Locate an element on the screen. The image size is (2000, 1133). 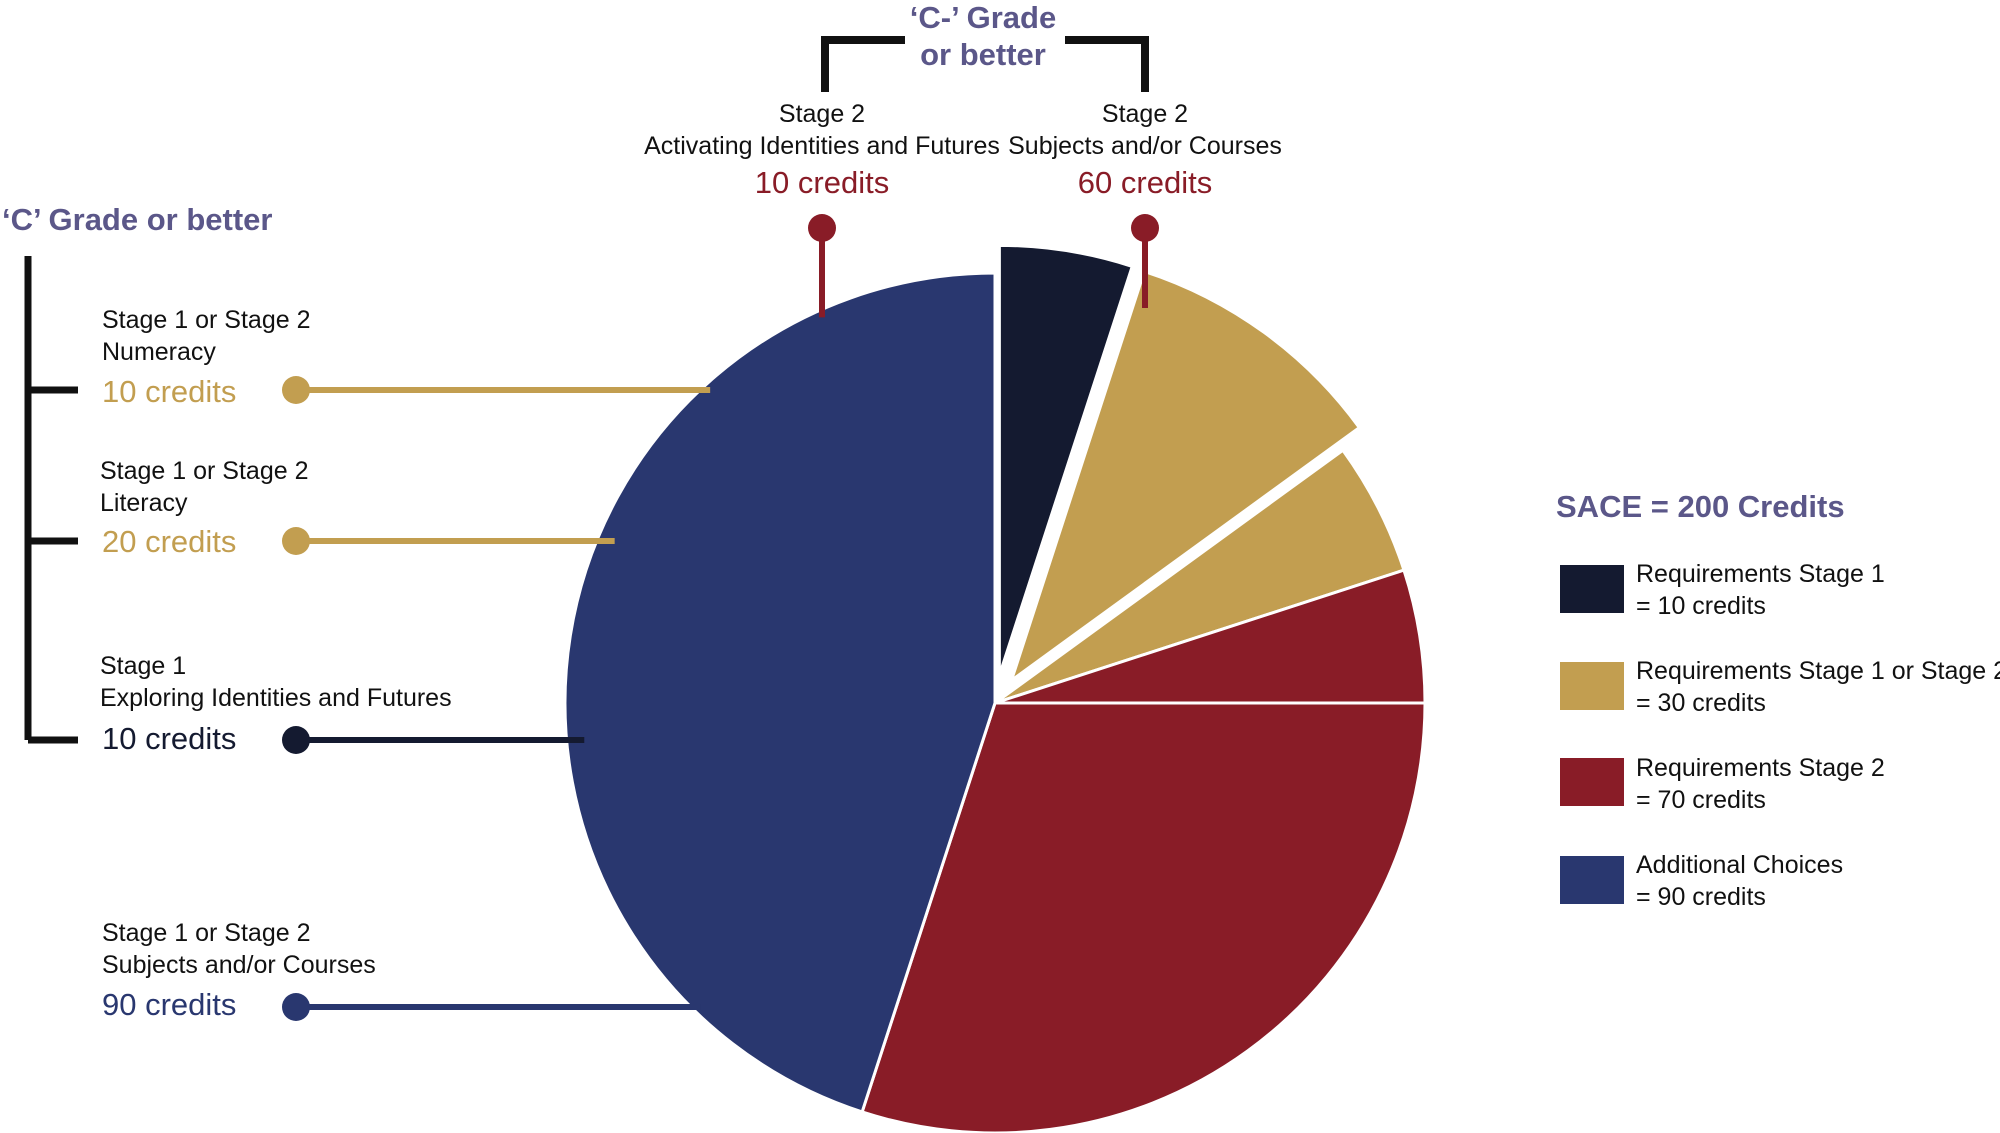
c-minus-grade-bracket: ‘C-’ Grade or better is located at coordinates (985, 46).